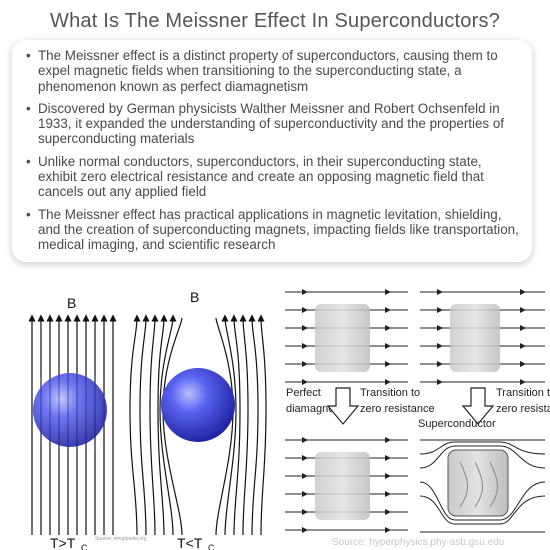 Image resolution: width=550 pixels, height=550 pixels. Describe the element at coordinates (346, 485) in the screenshot. I see `panel-bottom-left` at that location.